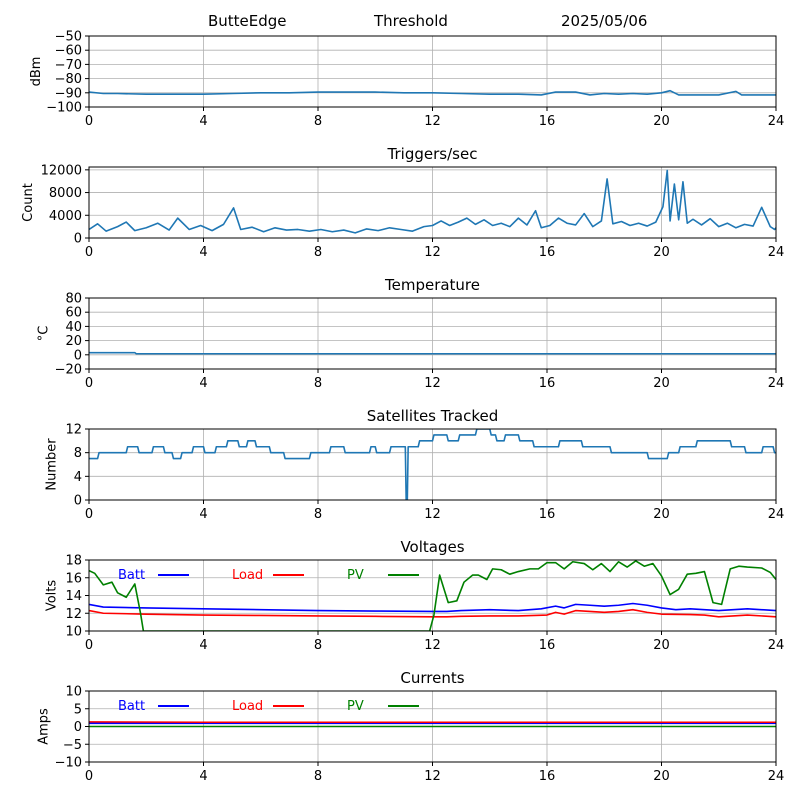 Image resolution: width=800 pixels, height=800 pixels. I want to click on y-tick-label: 60, so click(73, 313).